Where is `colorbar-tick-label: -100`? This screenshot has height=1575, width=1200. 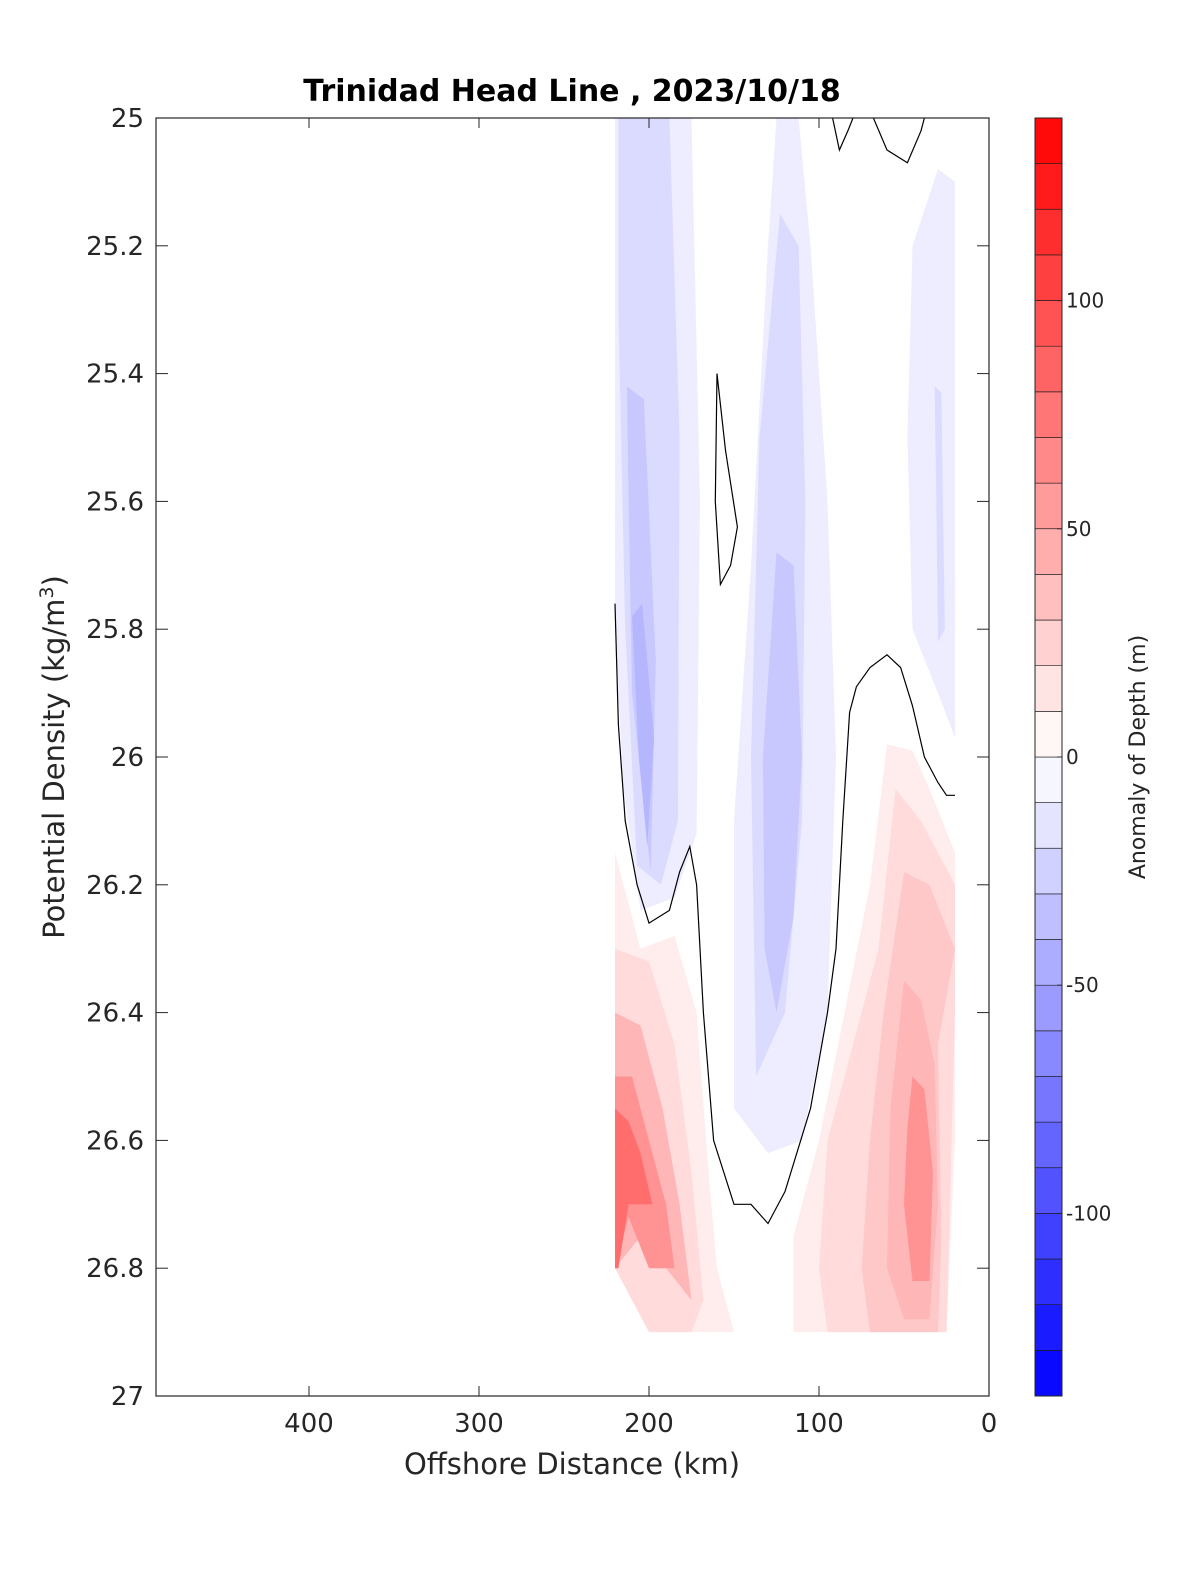 colorbar-tick-label: -100 is located at coordinates (1088, 1213).